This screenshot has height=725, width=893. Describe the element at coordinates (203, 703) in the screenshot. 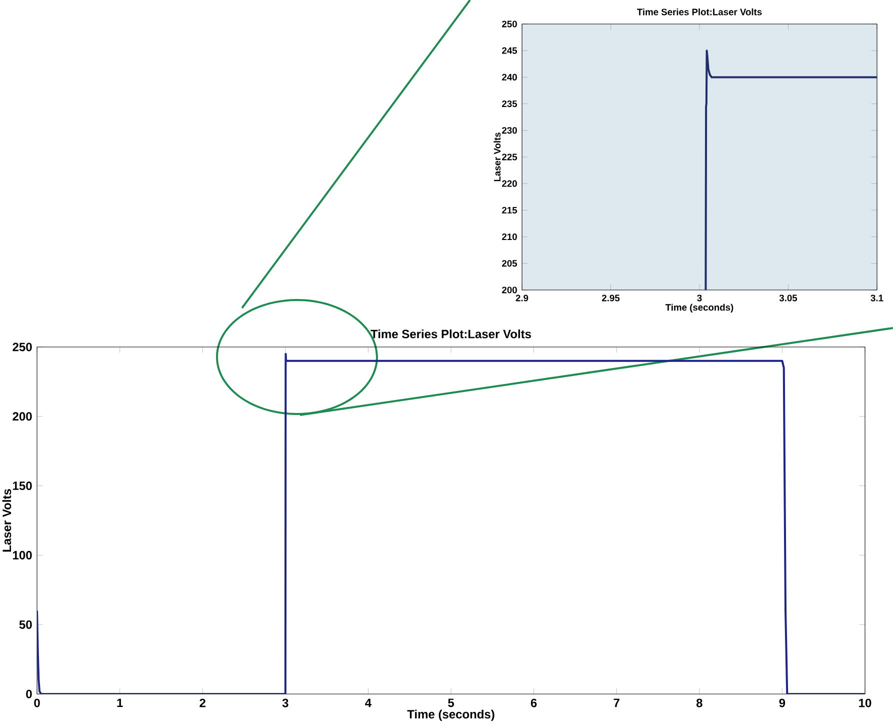

I see `x-tick-label: 2` at that location.